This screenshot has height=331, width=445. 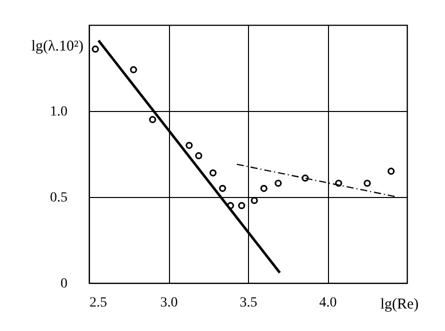 What do you see at coordinates (98, 303) in the screenshot?
I see `x-tick-label: 2.5` at bounding box center [98, 303].